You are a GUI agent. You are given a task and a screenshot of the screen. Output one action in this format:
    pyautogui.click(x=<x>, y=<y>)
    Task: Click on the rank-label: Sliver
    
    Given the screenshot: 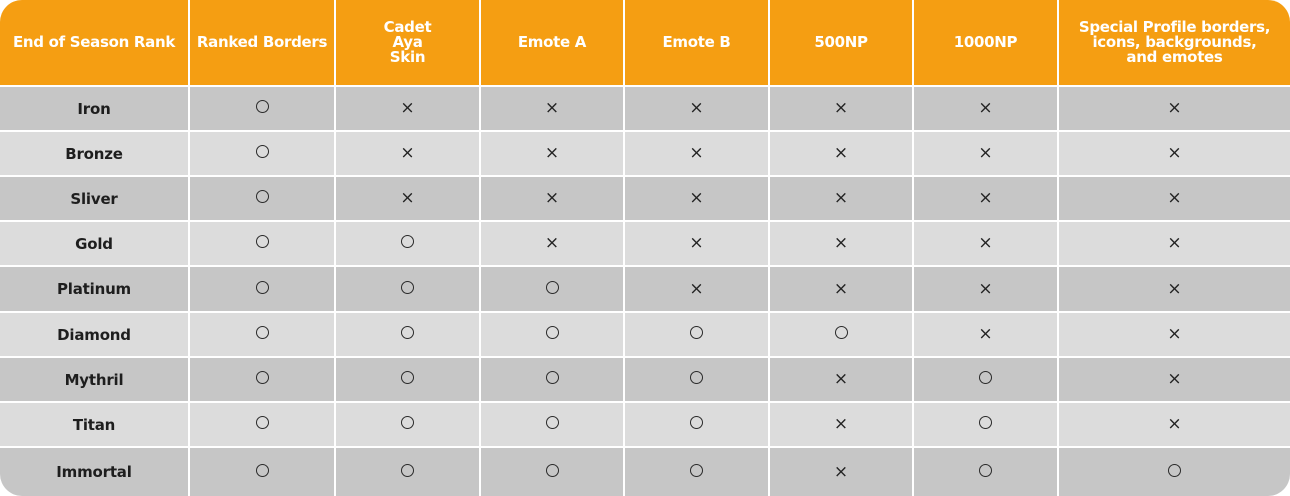 What is the action you would take?
    pyautogui.click(x=94, y=198)
    